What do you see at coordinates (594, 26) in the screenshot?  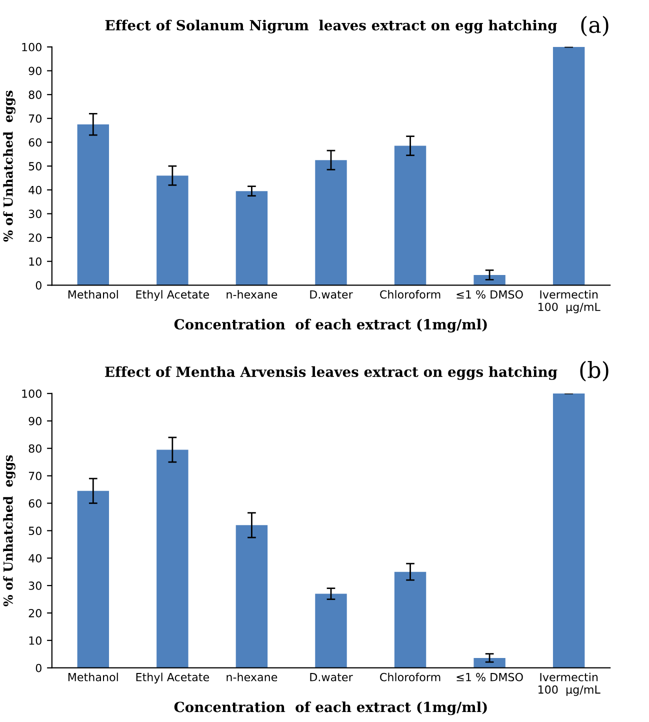 I see `text: (a)` at bounding box center [594, 26].